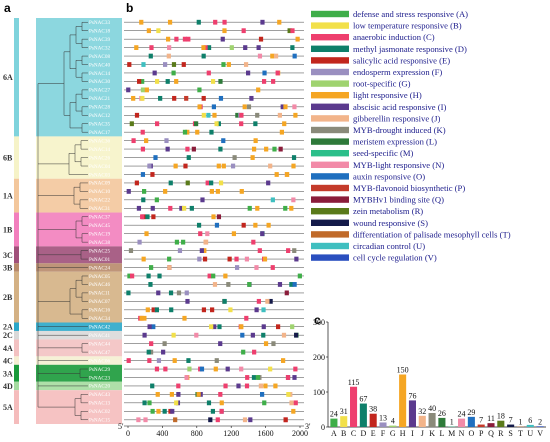 The width and height of the screenshot is (550, 442). I want to click on group-bar-2C, so click(16, 335).